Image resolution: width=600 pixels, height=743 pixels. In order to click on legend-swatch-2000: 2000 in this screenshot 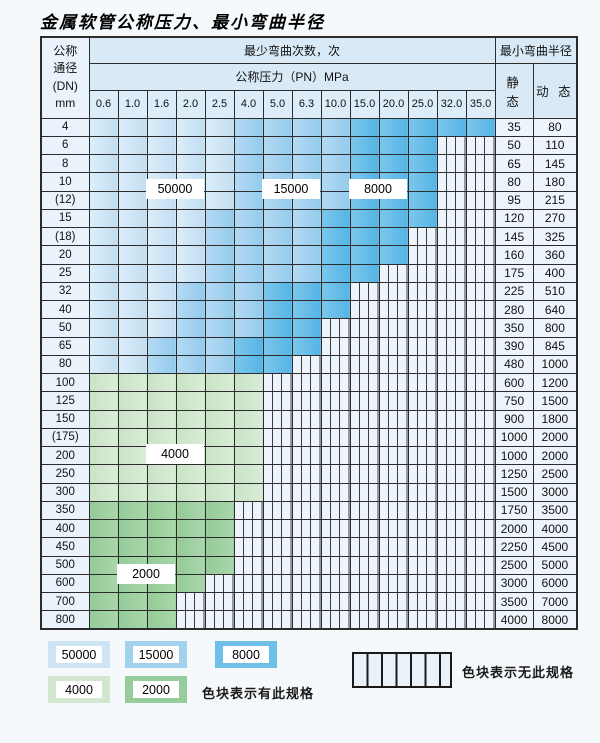, I will do `click(156, 689)`.